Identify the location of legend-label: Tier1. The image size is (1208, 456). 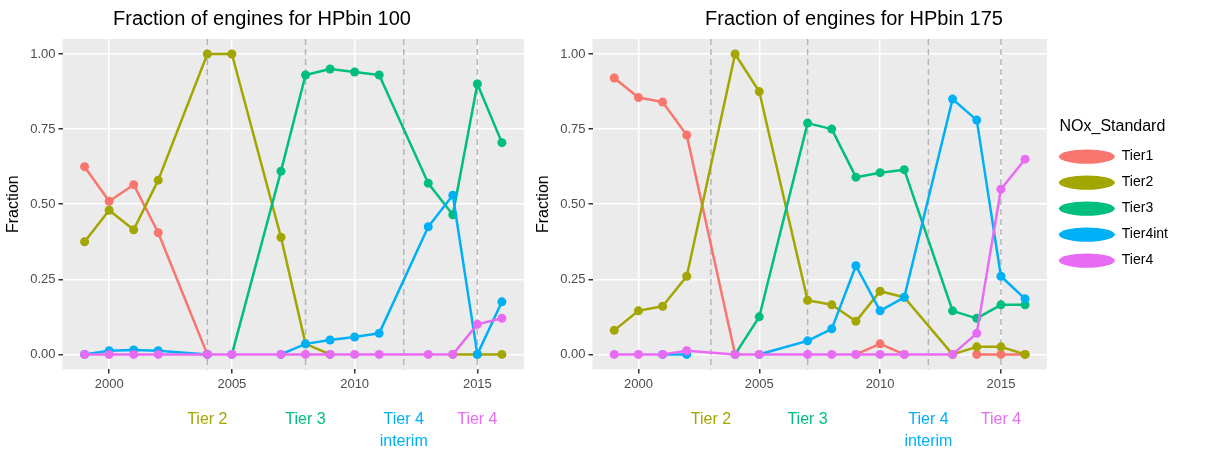
(1137, 155).